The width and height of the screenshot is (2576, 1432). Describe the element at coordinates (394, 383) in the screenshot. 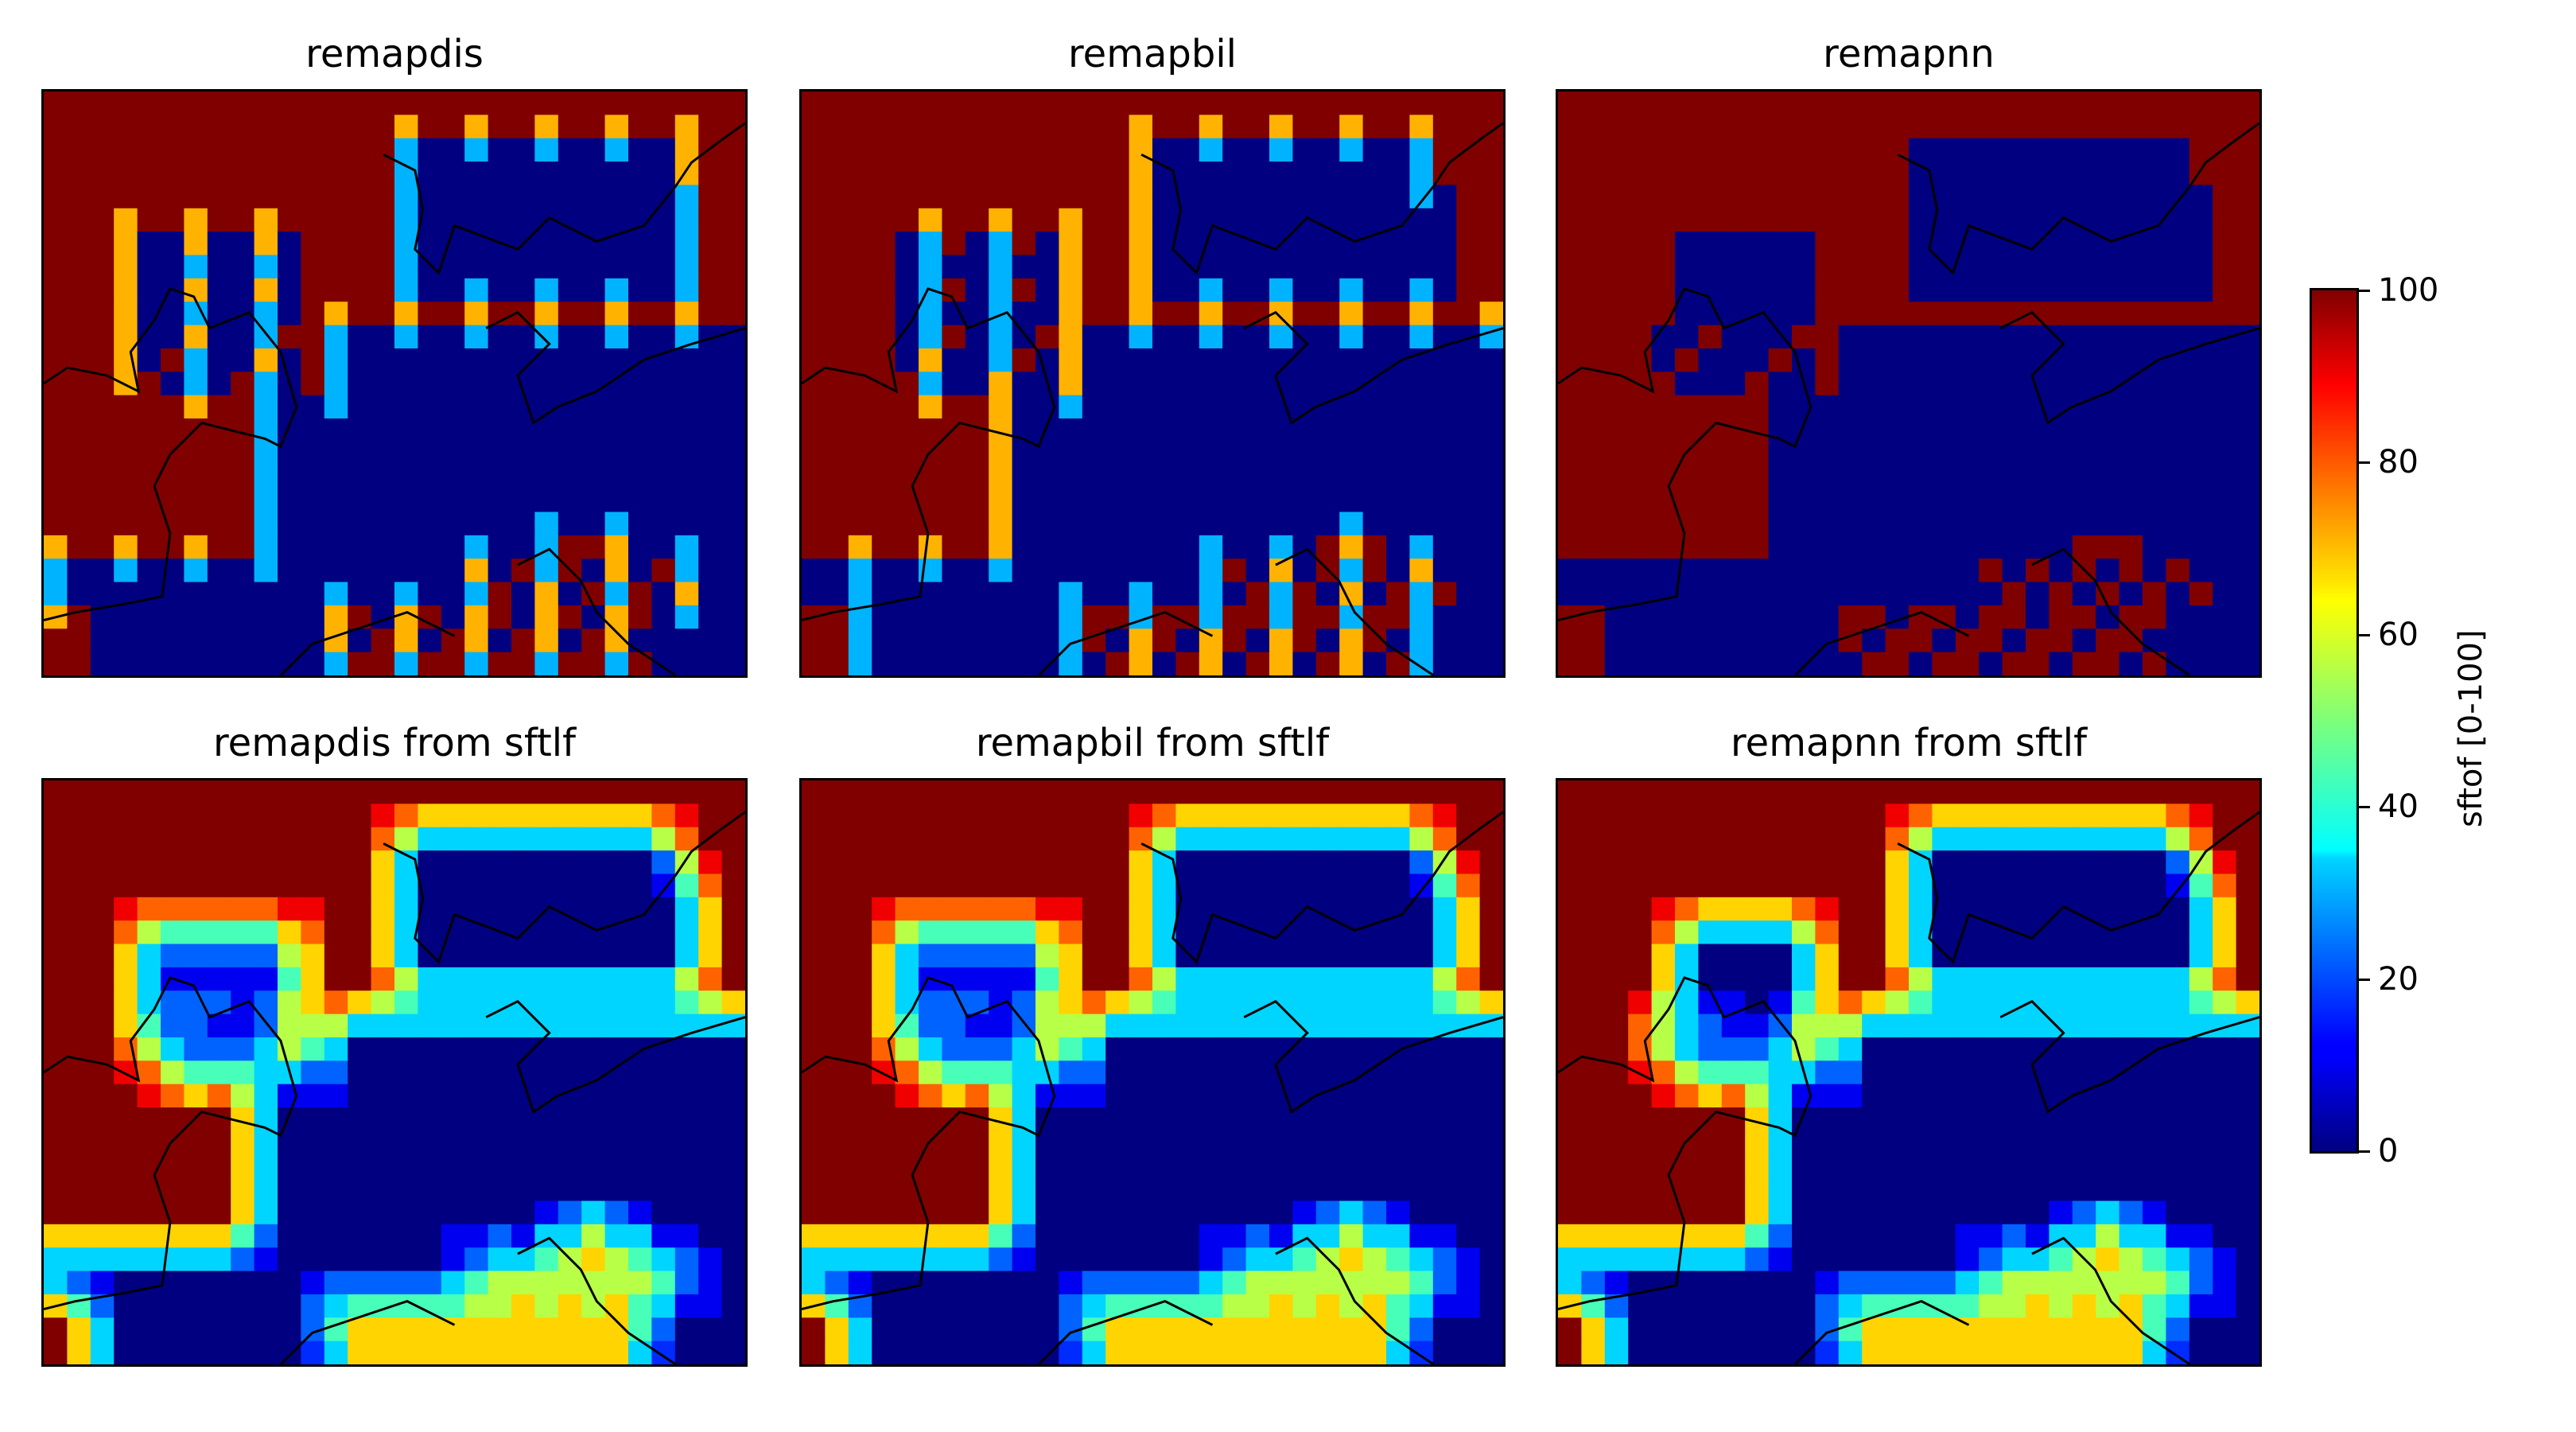

I see `heatmap-grid` at that location.